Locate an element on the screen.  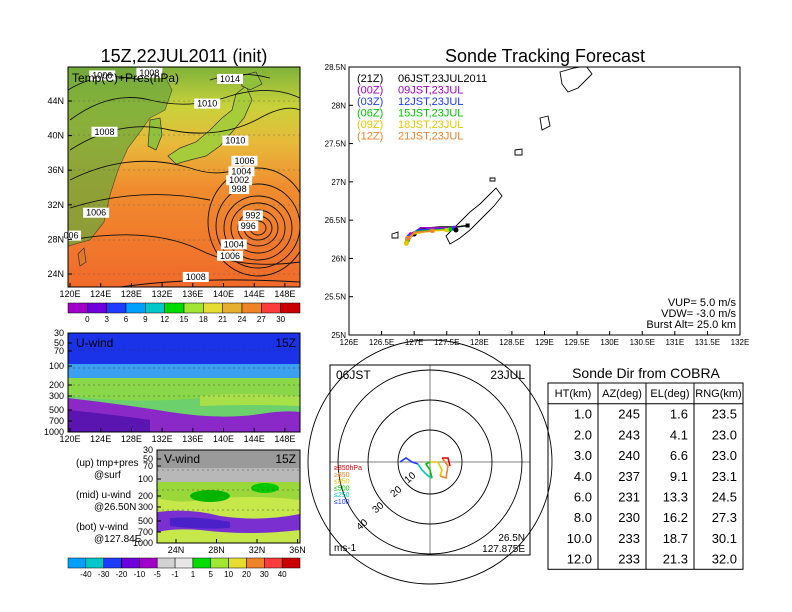
v-wind-ytick-label: 300 is located at coordinates (145, 507).